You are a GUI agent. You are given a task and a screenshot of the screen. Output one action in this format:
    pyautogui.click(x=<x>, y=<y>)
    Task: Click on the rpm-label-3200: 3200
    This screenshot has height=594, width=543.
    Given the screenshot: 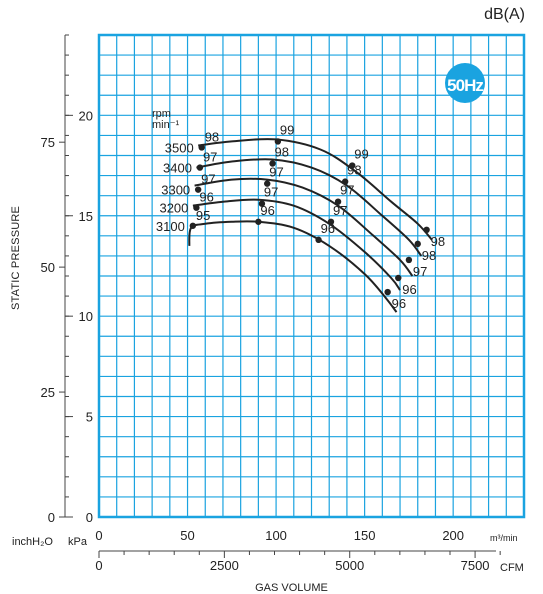 What is the action you would take?
    pyautogui.click(x=173, y=208)
    